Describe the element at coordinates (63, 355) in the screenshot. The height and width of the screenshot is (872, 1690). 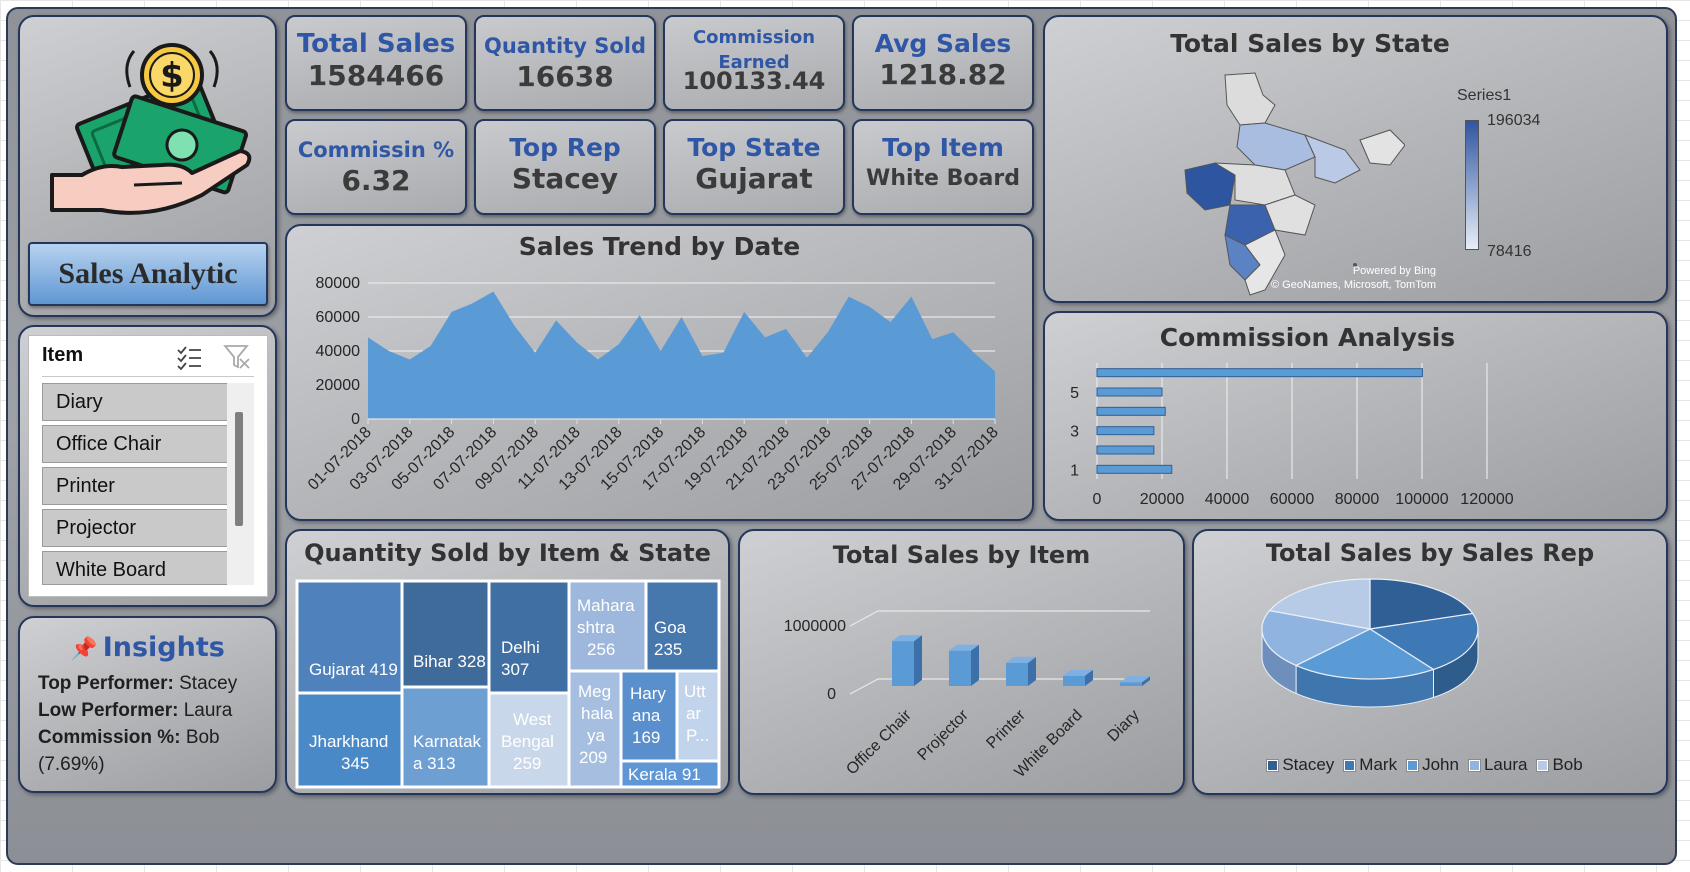
I see `slicer-title: Item` at that location.